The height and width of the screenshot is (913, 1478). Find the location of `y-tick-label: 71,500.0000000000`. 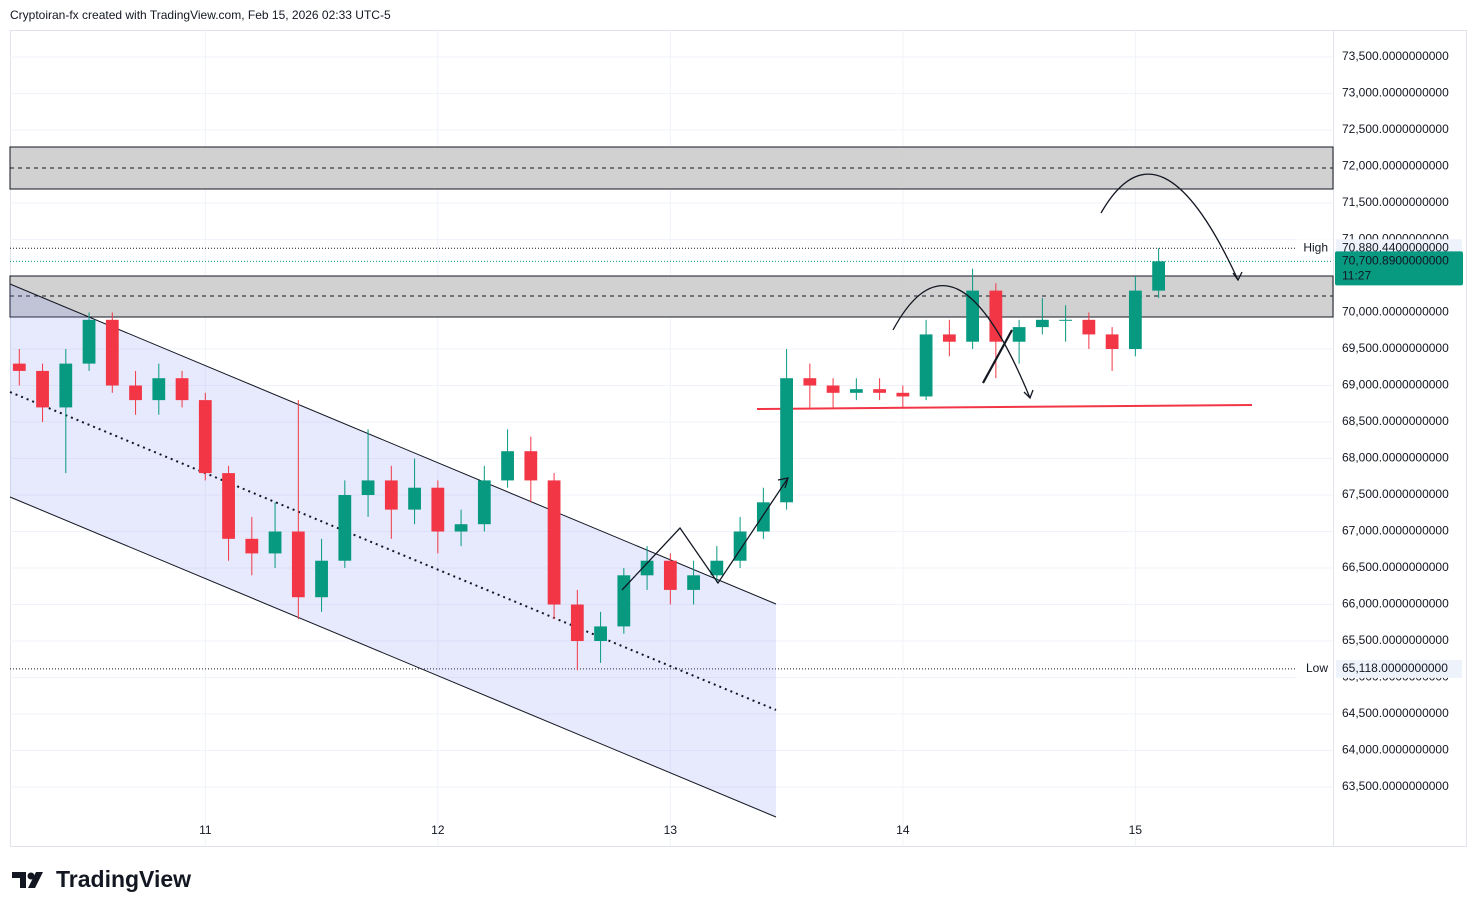

y-tick-label: 71,500.0000000000 is located at coordinates (1395, 202).